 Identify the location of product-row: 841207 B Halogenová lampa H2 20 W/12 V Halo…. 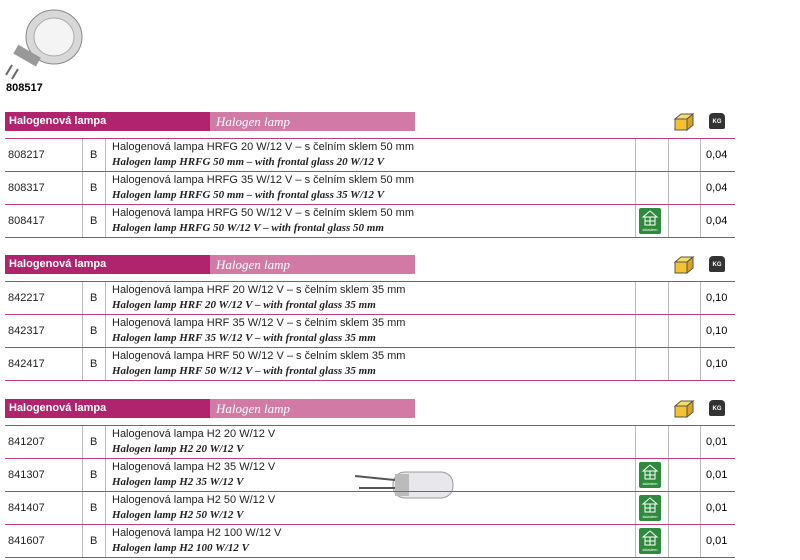
(370, 442).